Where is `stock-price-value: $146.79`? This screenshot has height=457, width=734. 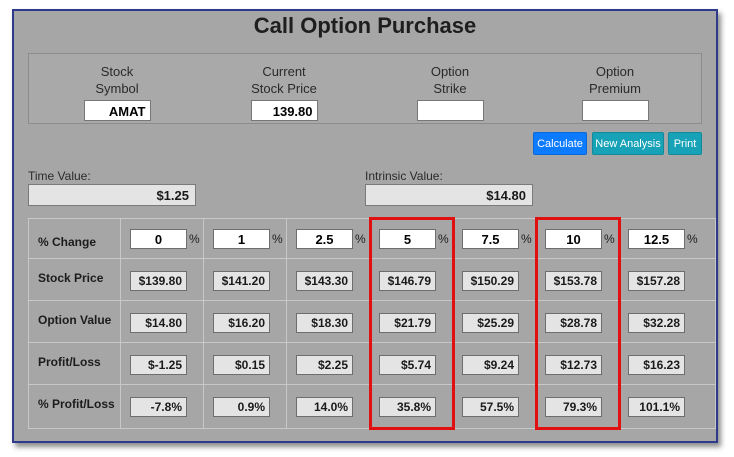
stock-price-value: $146.79 is located at coordinates (407, 281).